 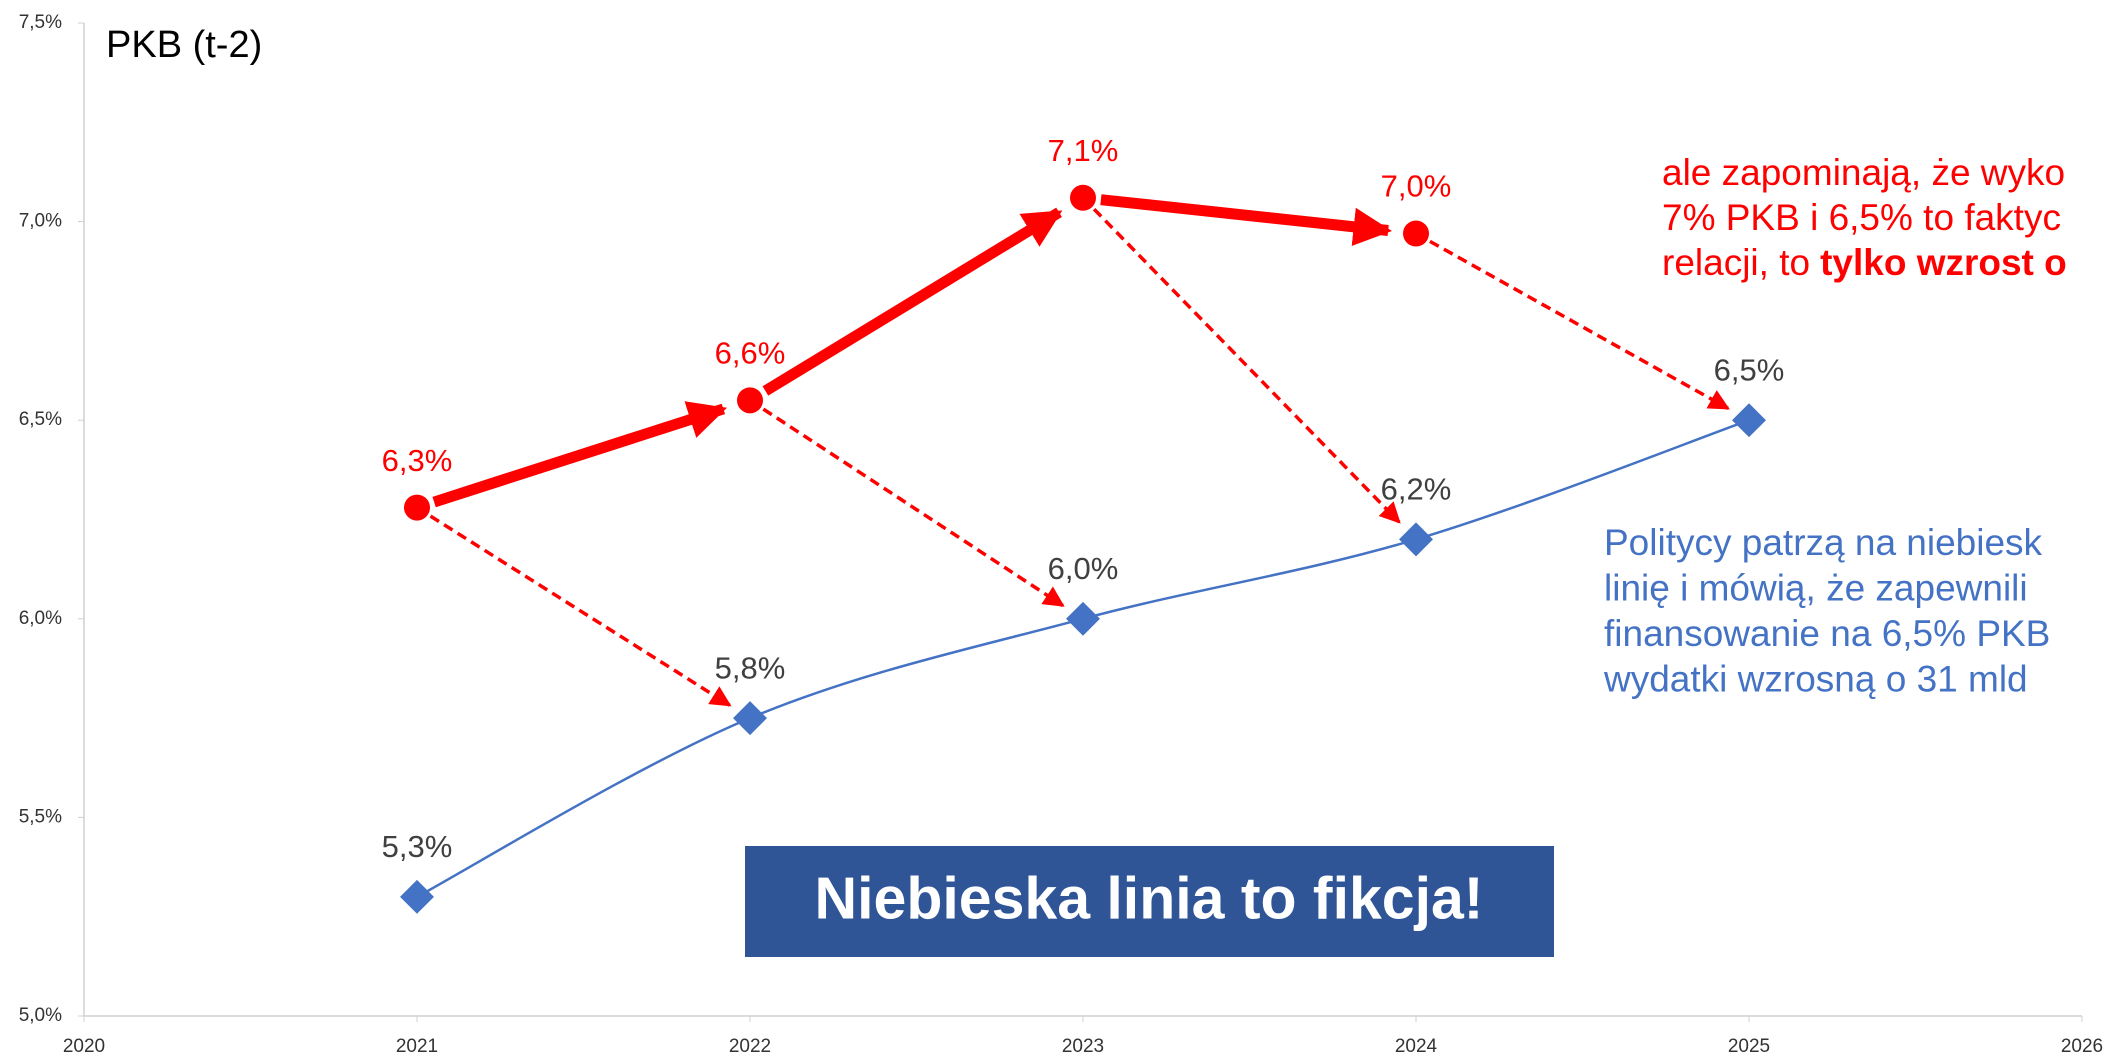 I want to click on y-tick-label: 6,0%, so click(x=40, y=618).